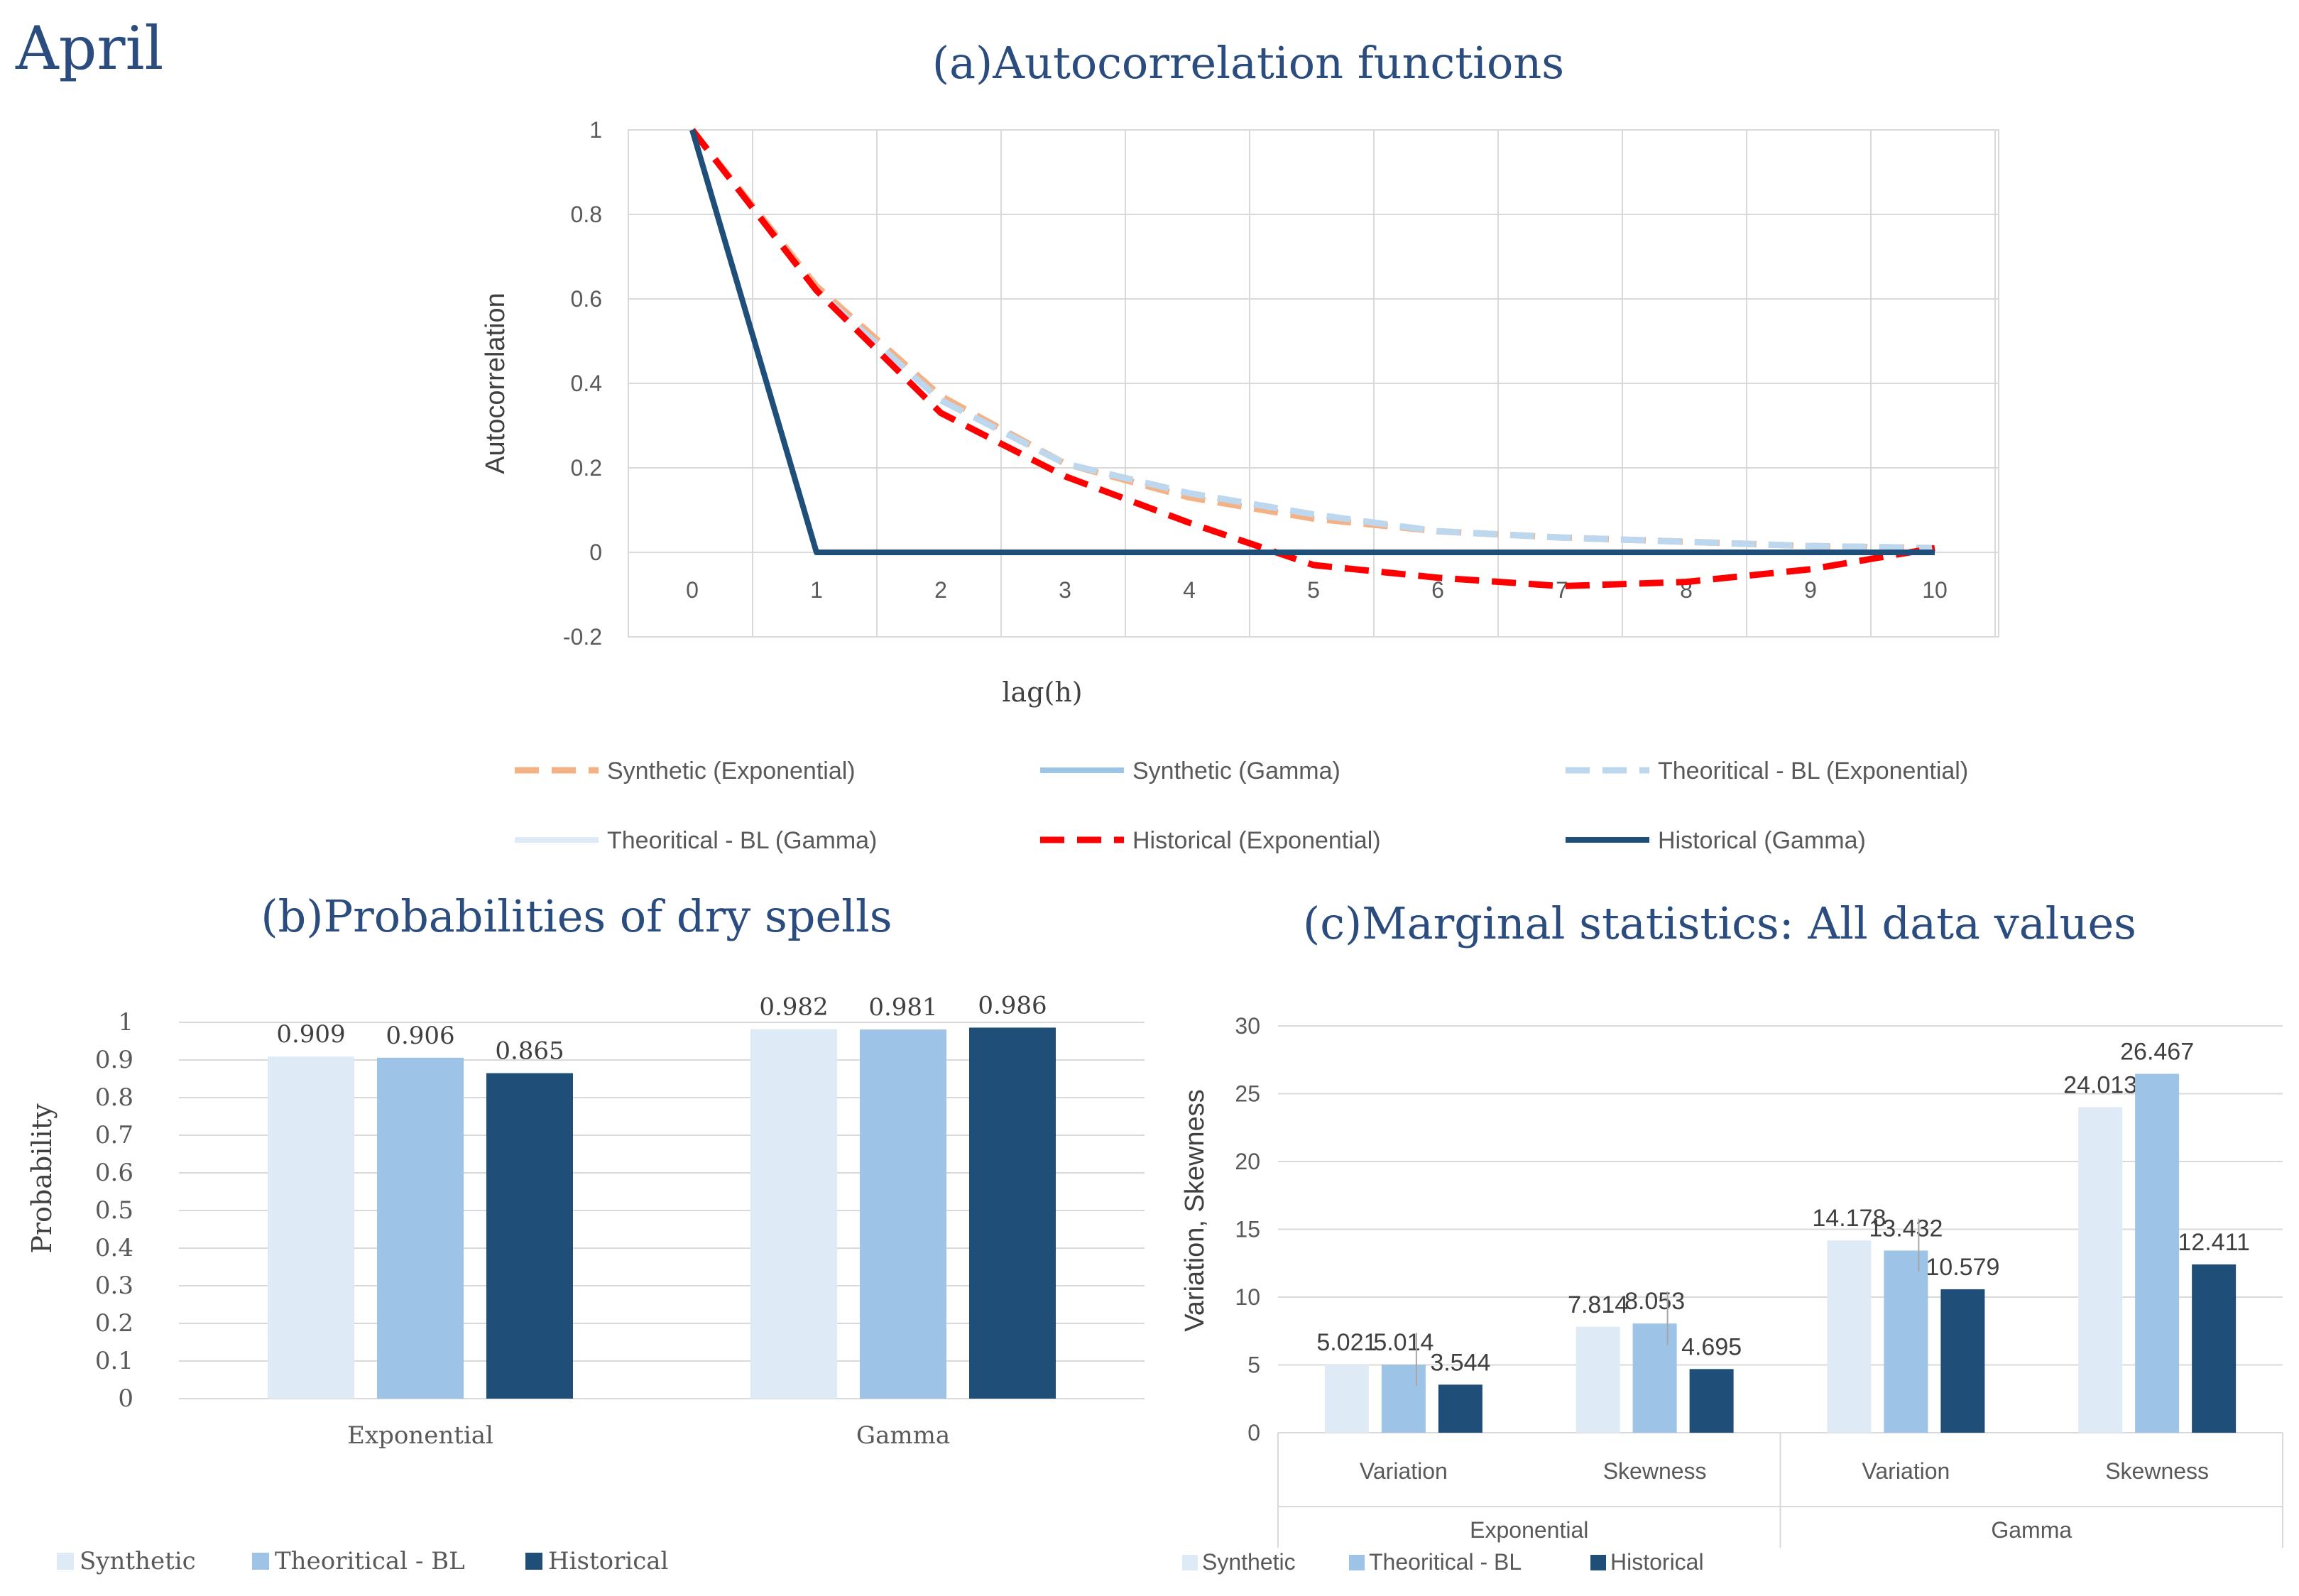 The image size is (2299, 1596). I want to click on panel-a-y-tick-label: 0.8, so click(587, 214).